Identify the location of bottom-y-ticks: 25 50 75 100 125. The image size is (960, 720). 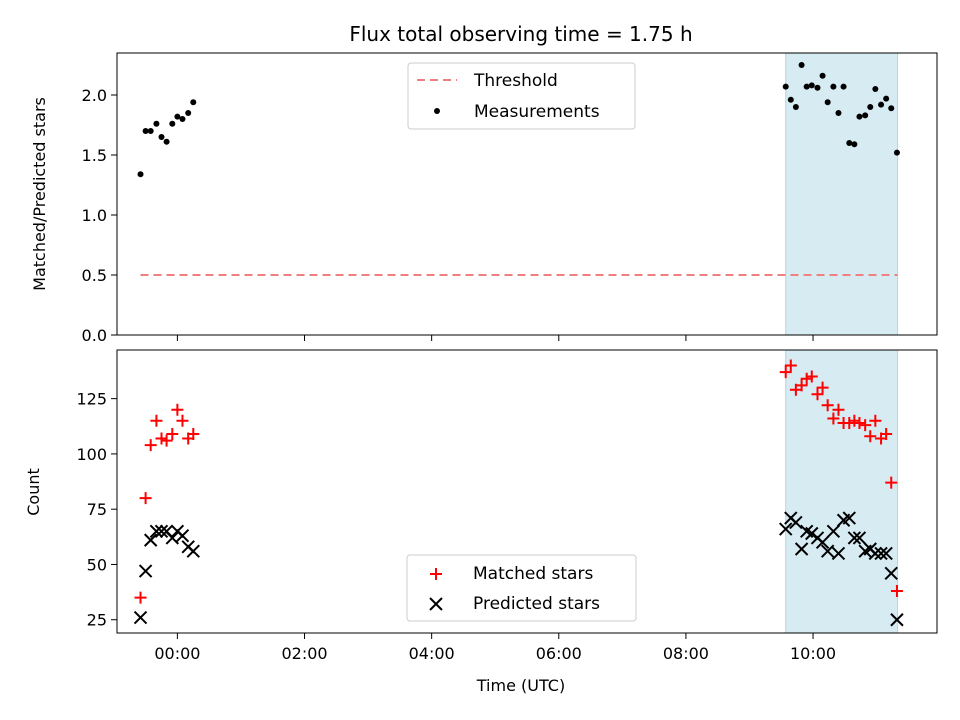
(96, 510).